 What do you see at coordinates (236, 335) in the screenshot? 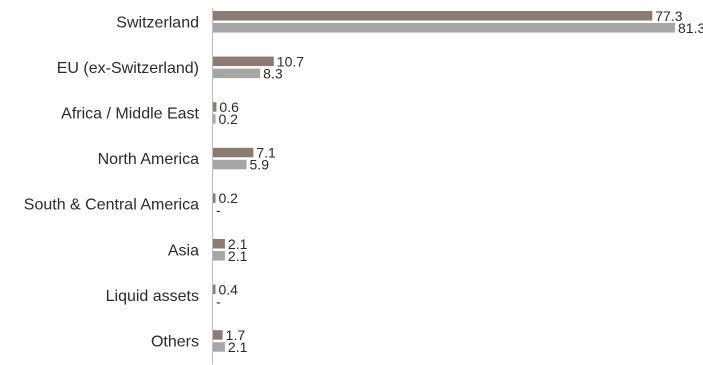
I see `value-label: 1.7` at bounding box center [236, 335].